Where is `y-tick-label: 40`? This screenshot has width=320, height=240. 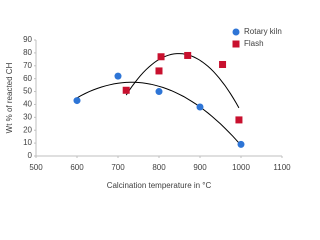 y-tick-label: 40 is located at coordinates (27, 104).